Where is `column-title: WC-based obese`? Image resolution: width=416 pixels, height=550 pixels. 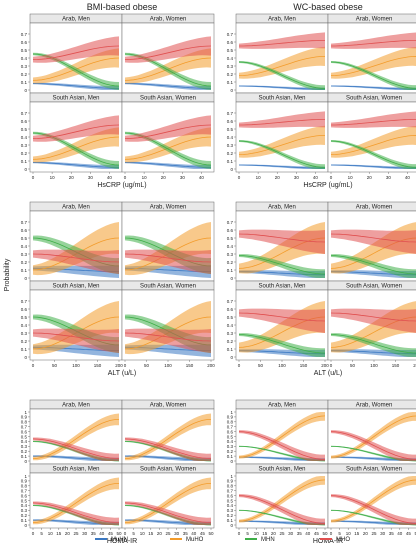 column-title: WC-based obese is located at coordinates (328, 7).